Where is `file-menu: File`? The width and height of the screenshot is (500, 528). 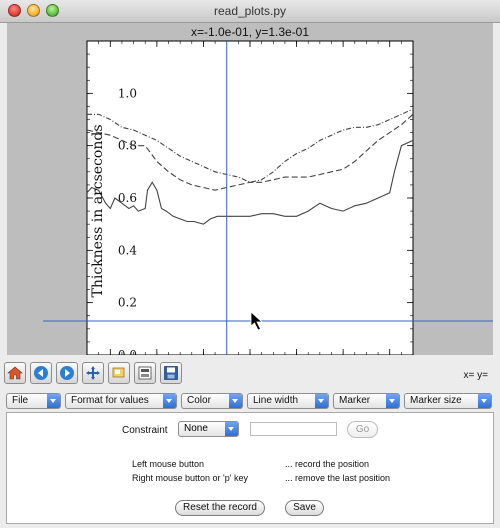 file-menu: File is located at coordinates (33, 401).